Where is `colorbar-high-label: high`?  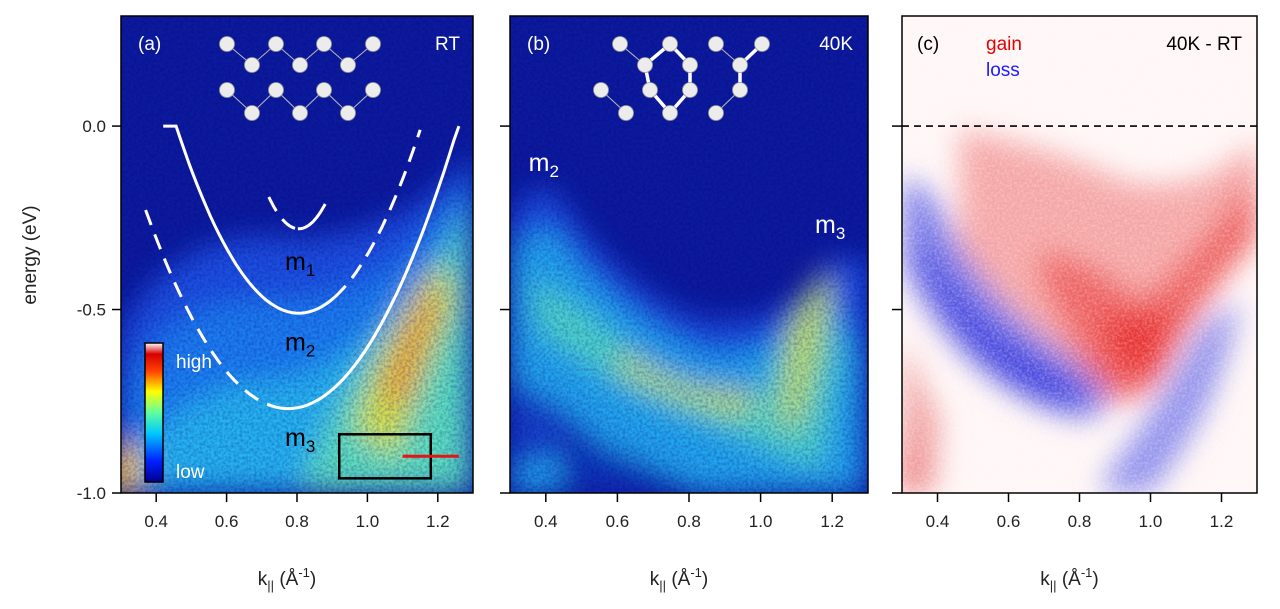 colorbar-high-label: high is located at coordinates (194, 362).